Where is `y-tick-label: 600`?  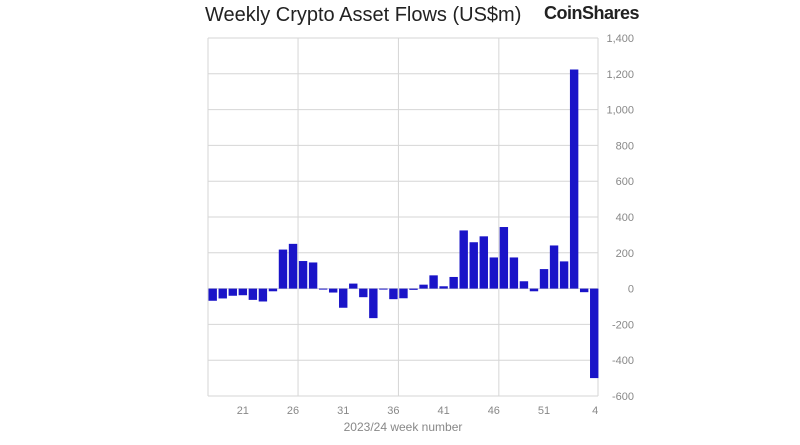 y-tick-label: 600 is located at coordinates (625, 182).